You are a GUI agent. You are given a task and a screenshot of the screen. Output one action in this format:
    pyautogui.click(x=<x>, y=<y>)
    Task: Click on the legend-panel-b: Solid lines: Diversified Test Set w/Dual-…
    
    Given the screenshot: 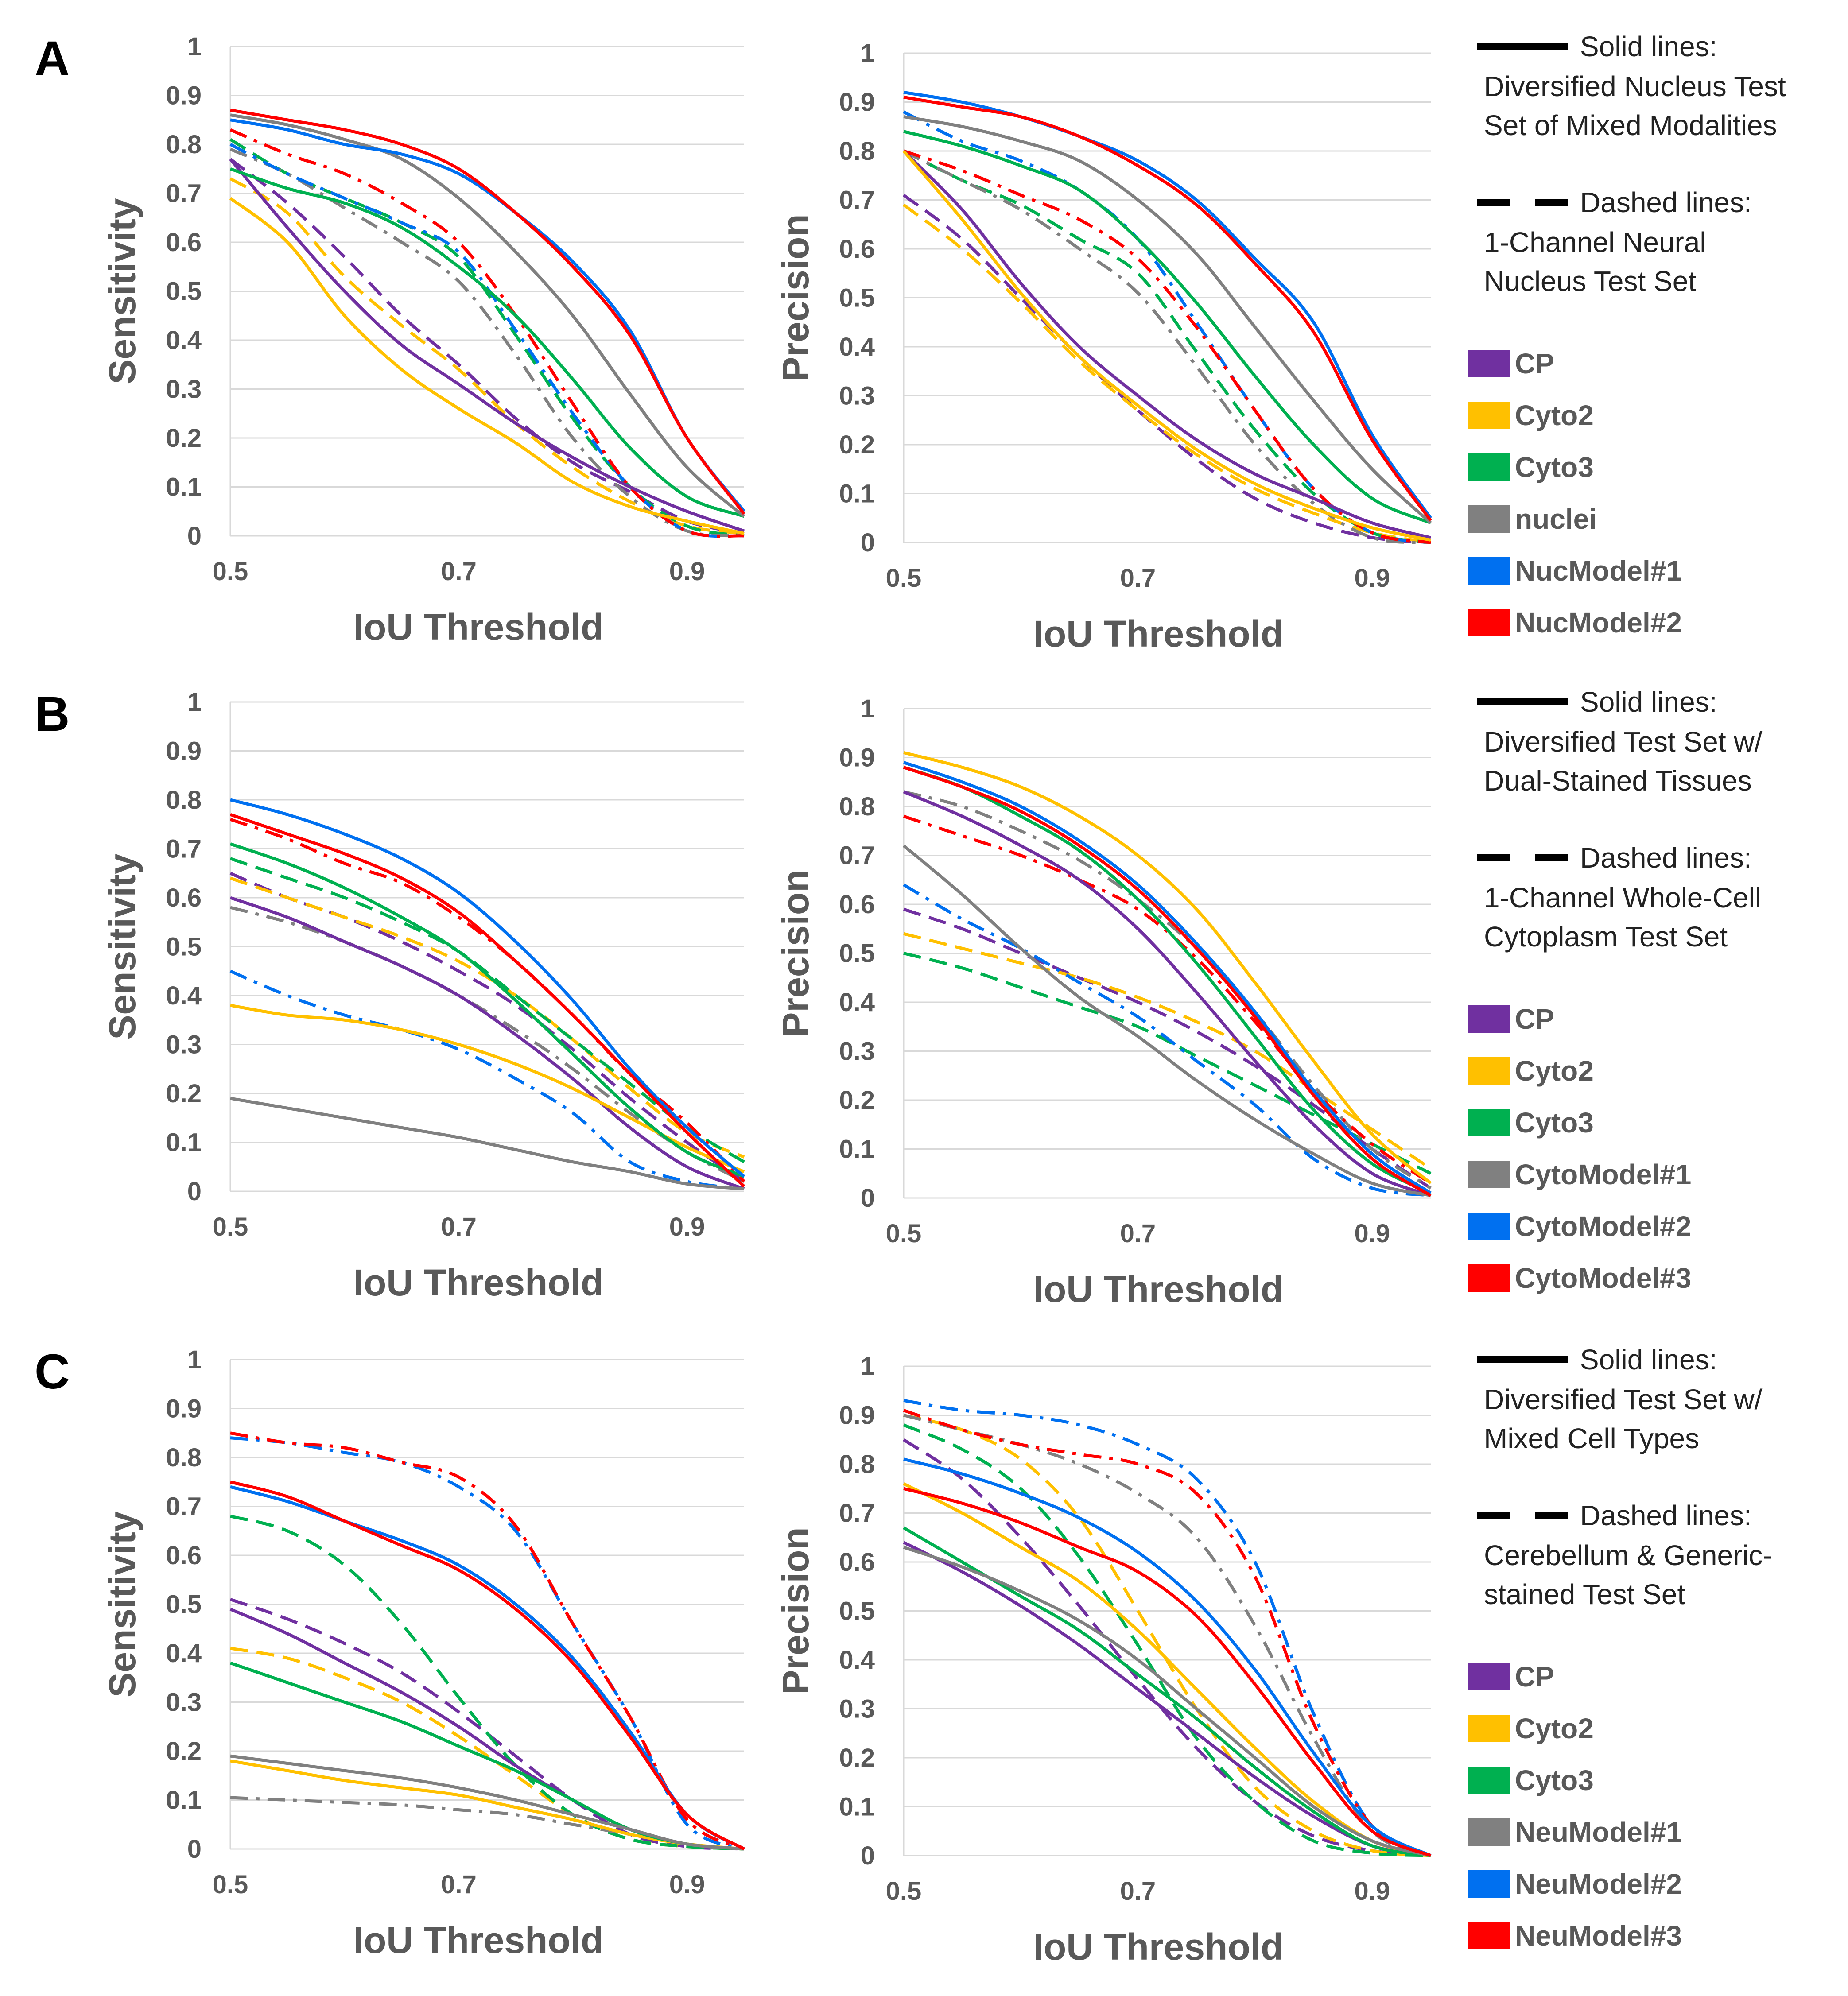 What is the action you would take?
    pyautogui.click(x=1616, y=990)
    